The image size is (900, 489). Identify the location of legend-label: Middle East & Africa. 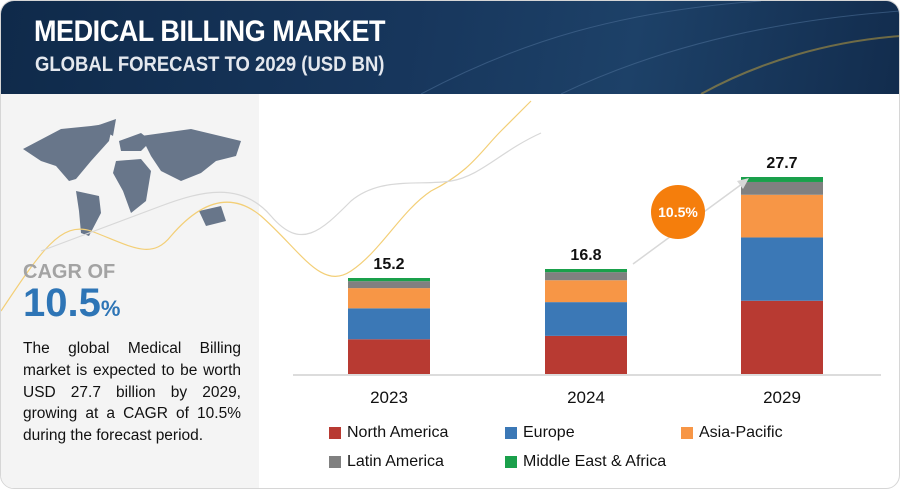
(595, 461).